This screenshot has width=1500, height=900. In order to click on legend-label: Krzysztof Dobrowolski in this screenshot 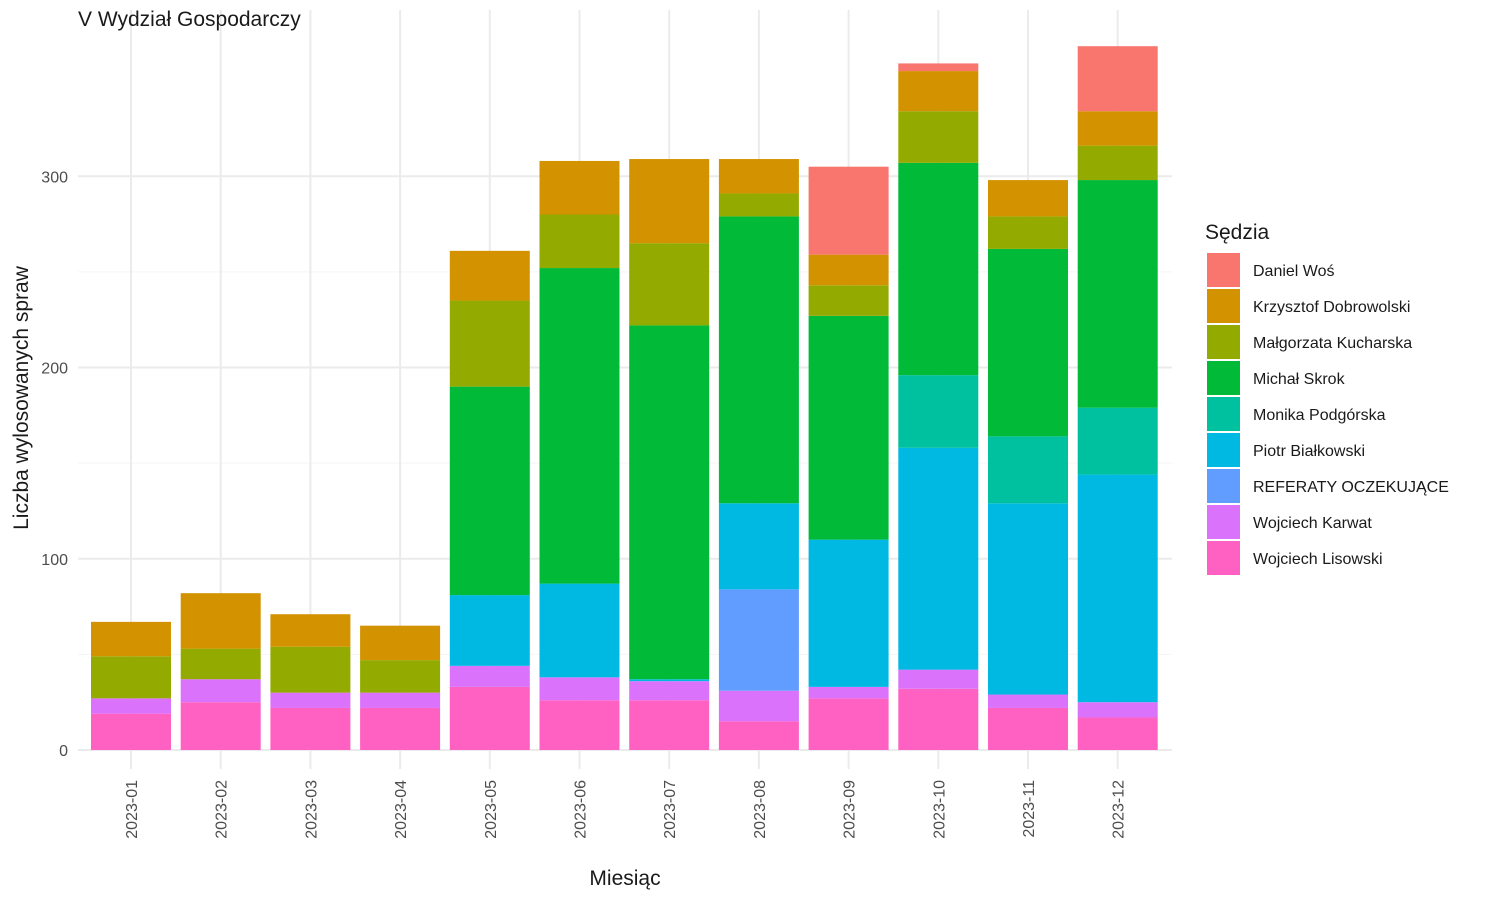, I will do `click(1331, 307)`.